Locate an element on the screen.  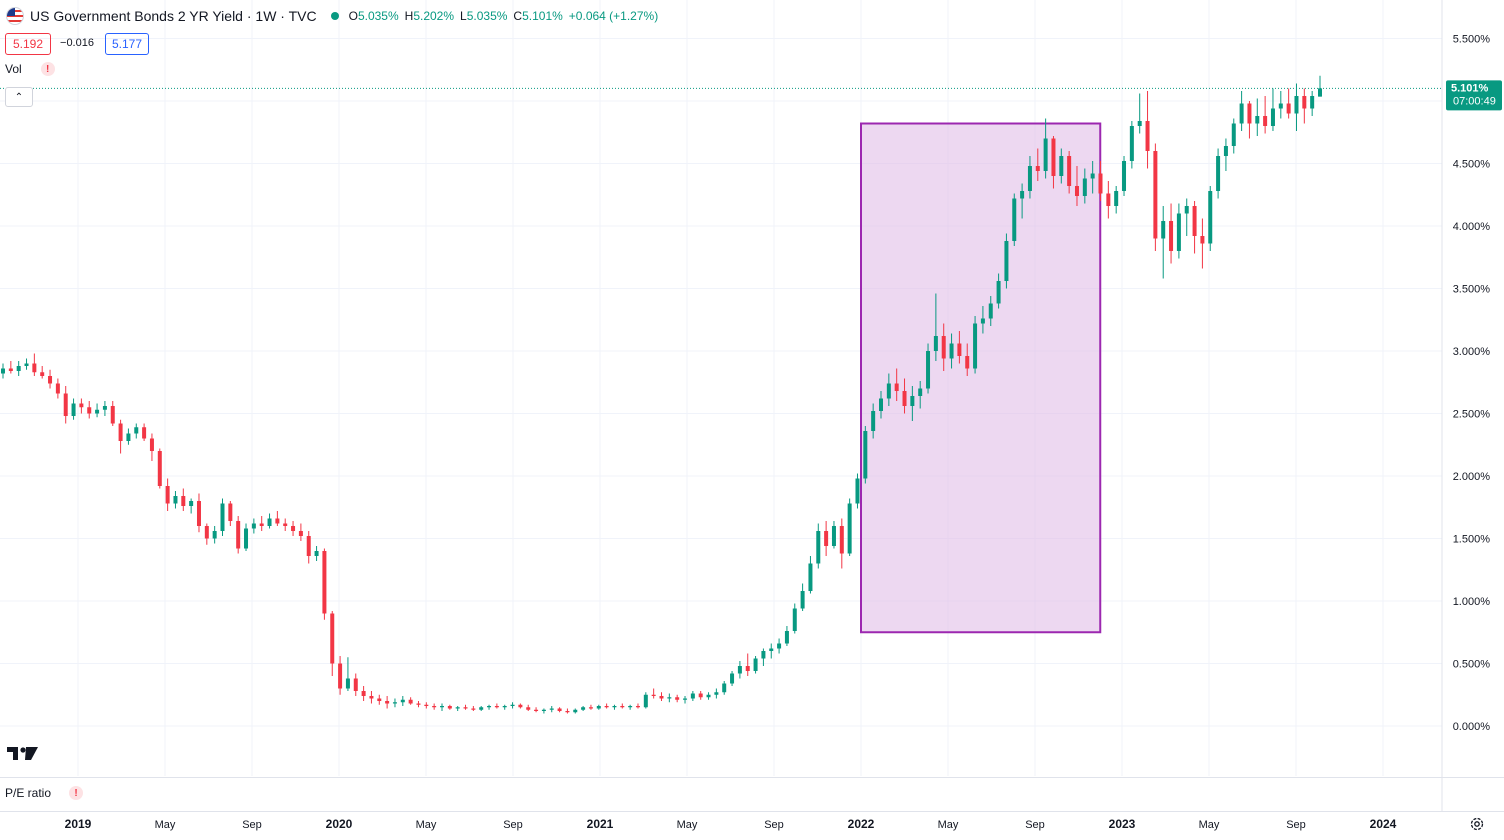
collapse-legend-button: ⌃ is located at coordinates (19, 97).